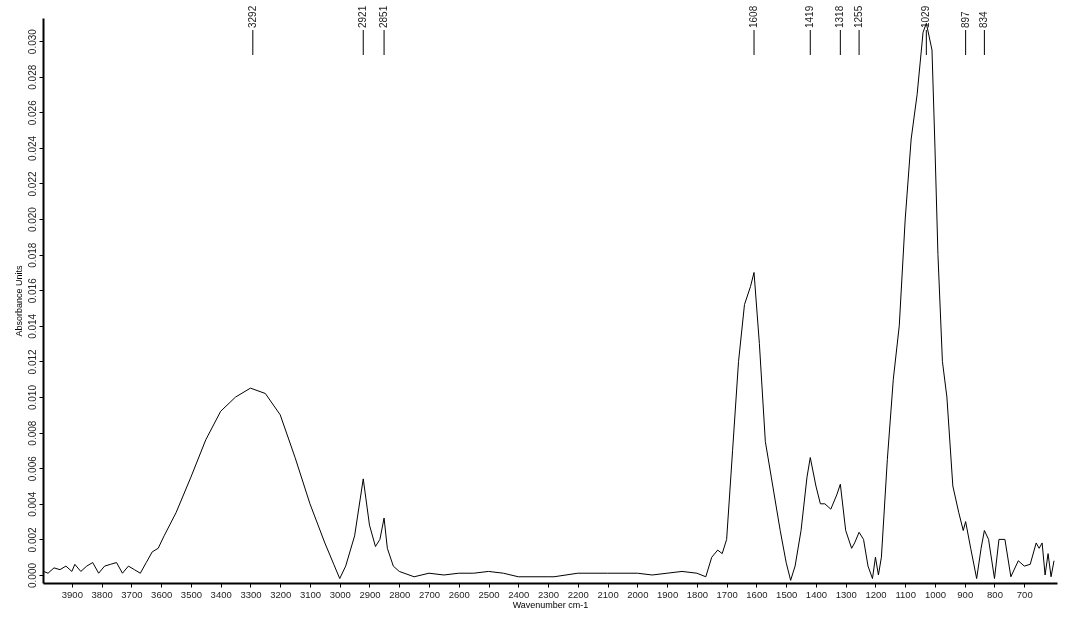 The width and height of the screenshot is (1067, 621). What do you see at coordinates (810, 16) in the screenshot?
I see `ref-line-label: 1419` at bounding box center [810, 16].